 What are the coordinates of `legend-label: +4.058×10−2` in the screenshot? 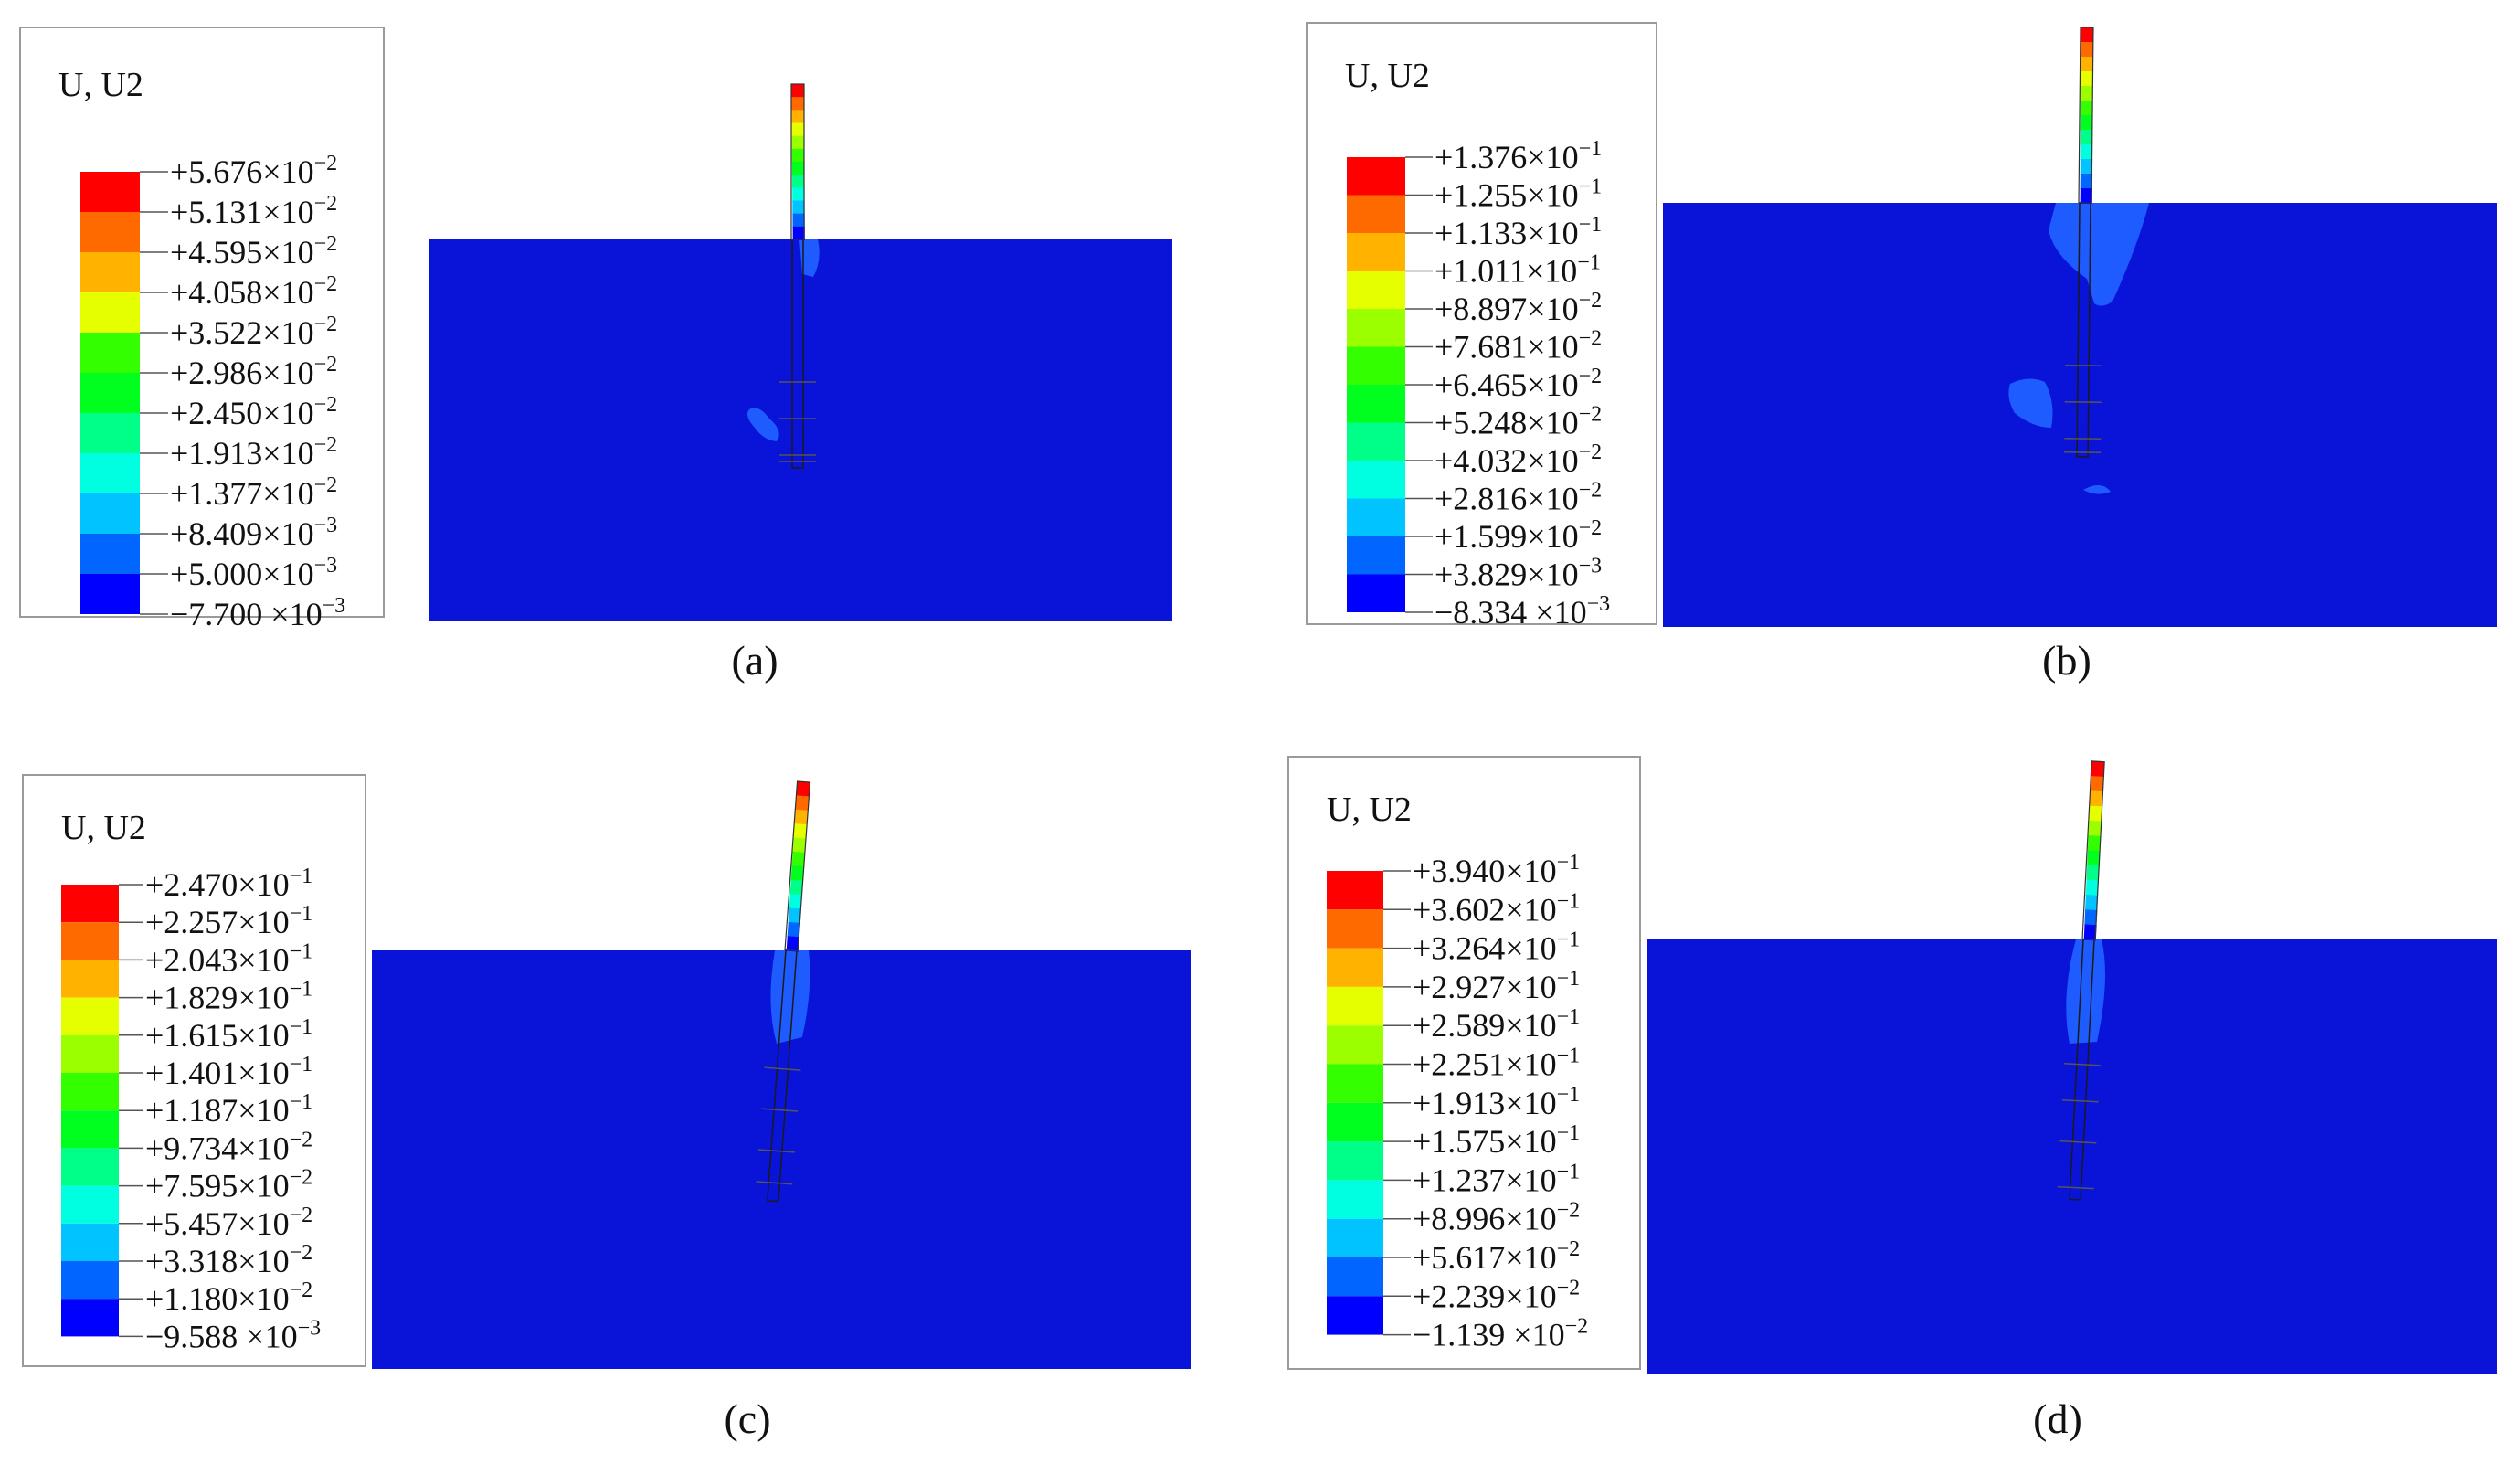 It's located at (254, 291).